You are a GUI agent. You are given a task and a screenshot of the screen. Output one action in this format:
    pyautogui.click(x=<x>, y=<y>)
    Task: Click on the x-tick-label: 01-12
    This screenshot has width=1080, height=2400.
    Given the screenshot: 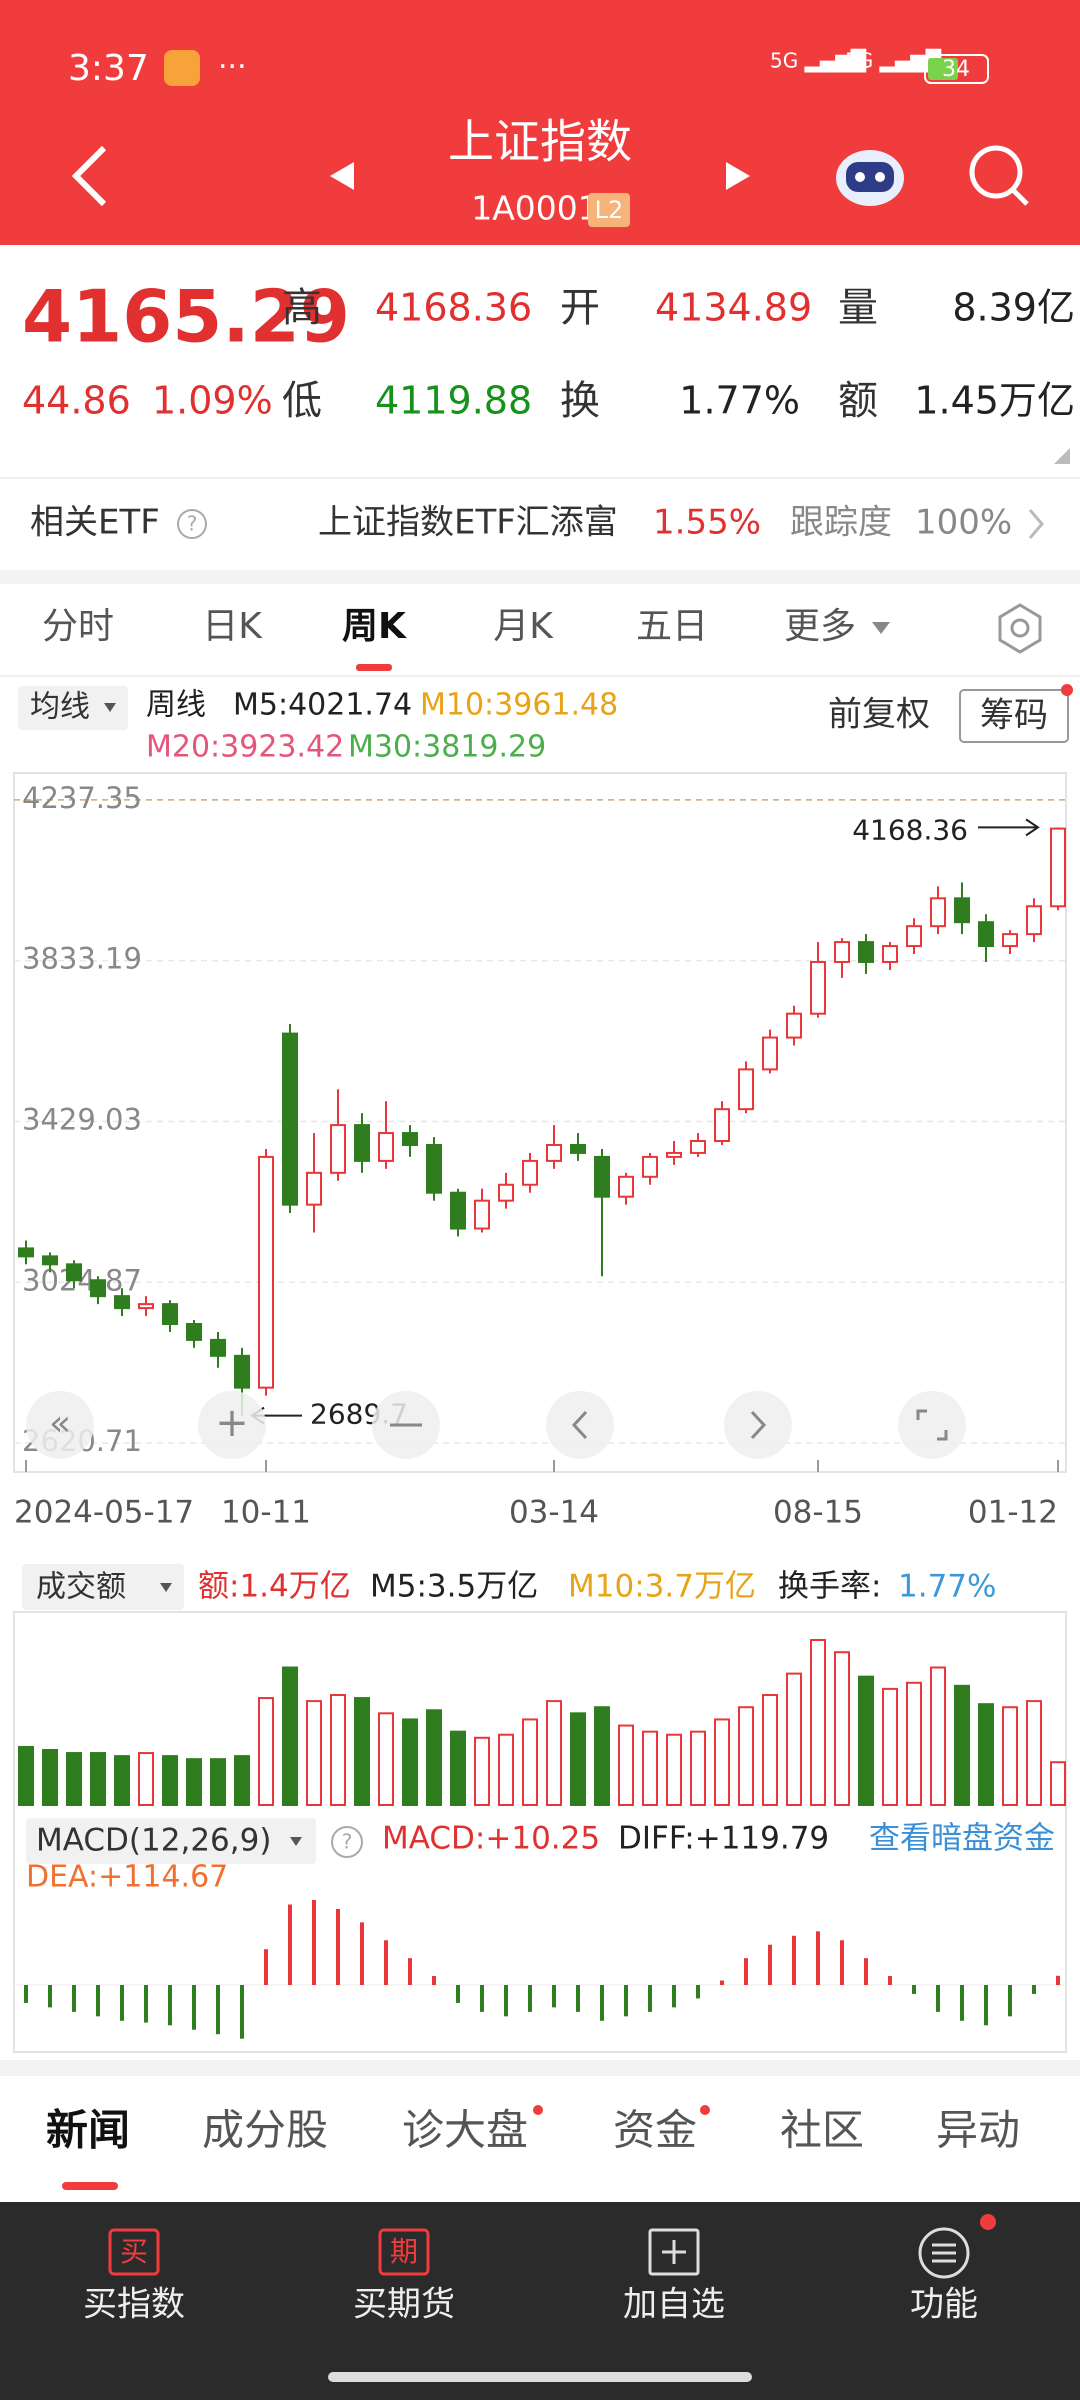 What is the action you would take?
    pyautogui.click(x=1013, y=1513)
    